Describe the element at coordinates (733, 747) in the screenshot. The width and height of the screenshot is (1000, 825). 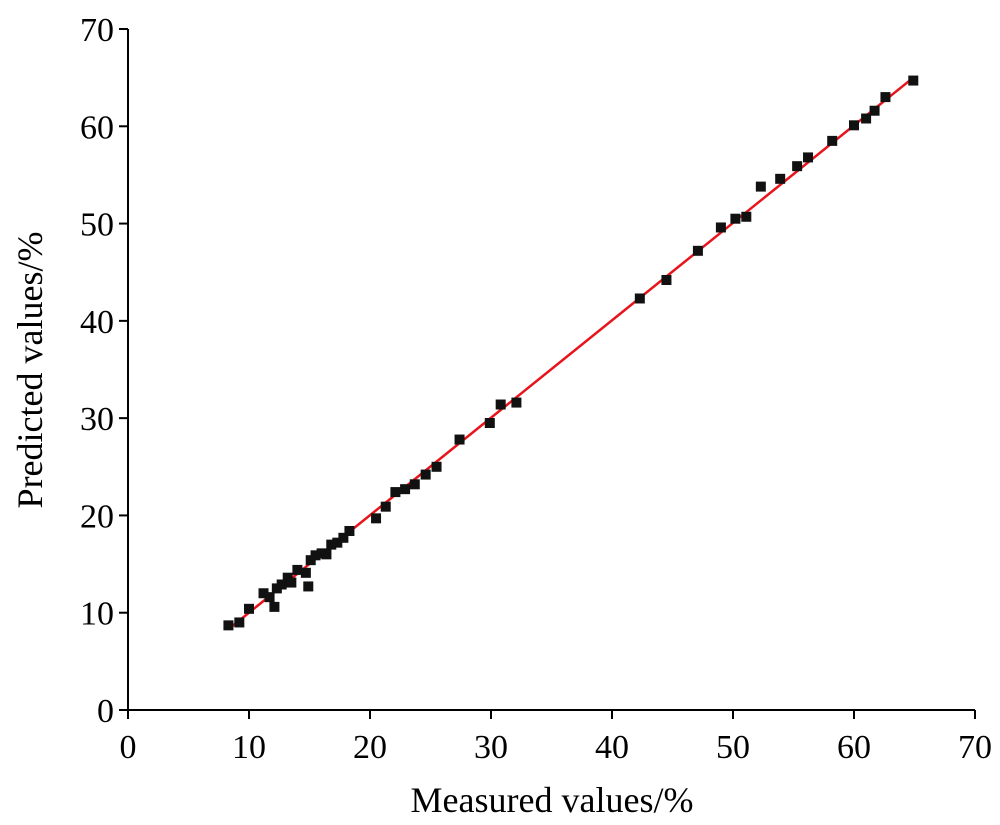
I see `x-tick-label: 50` at that location.